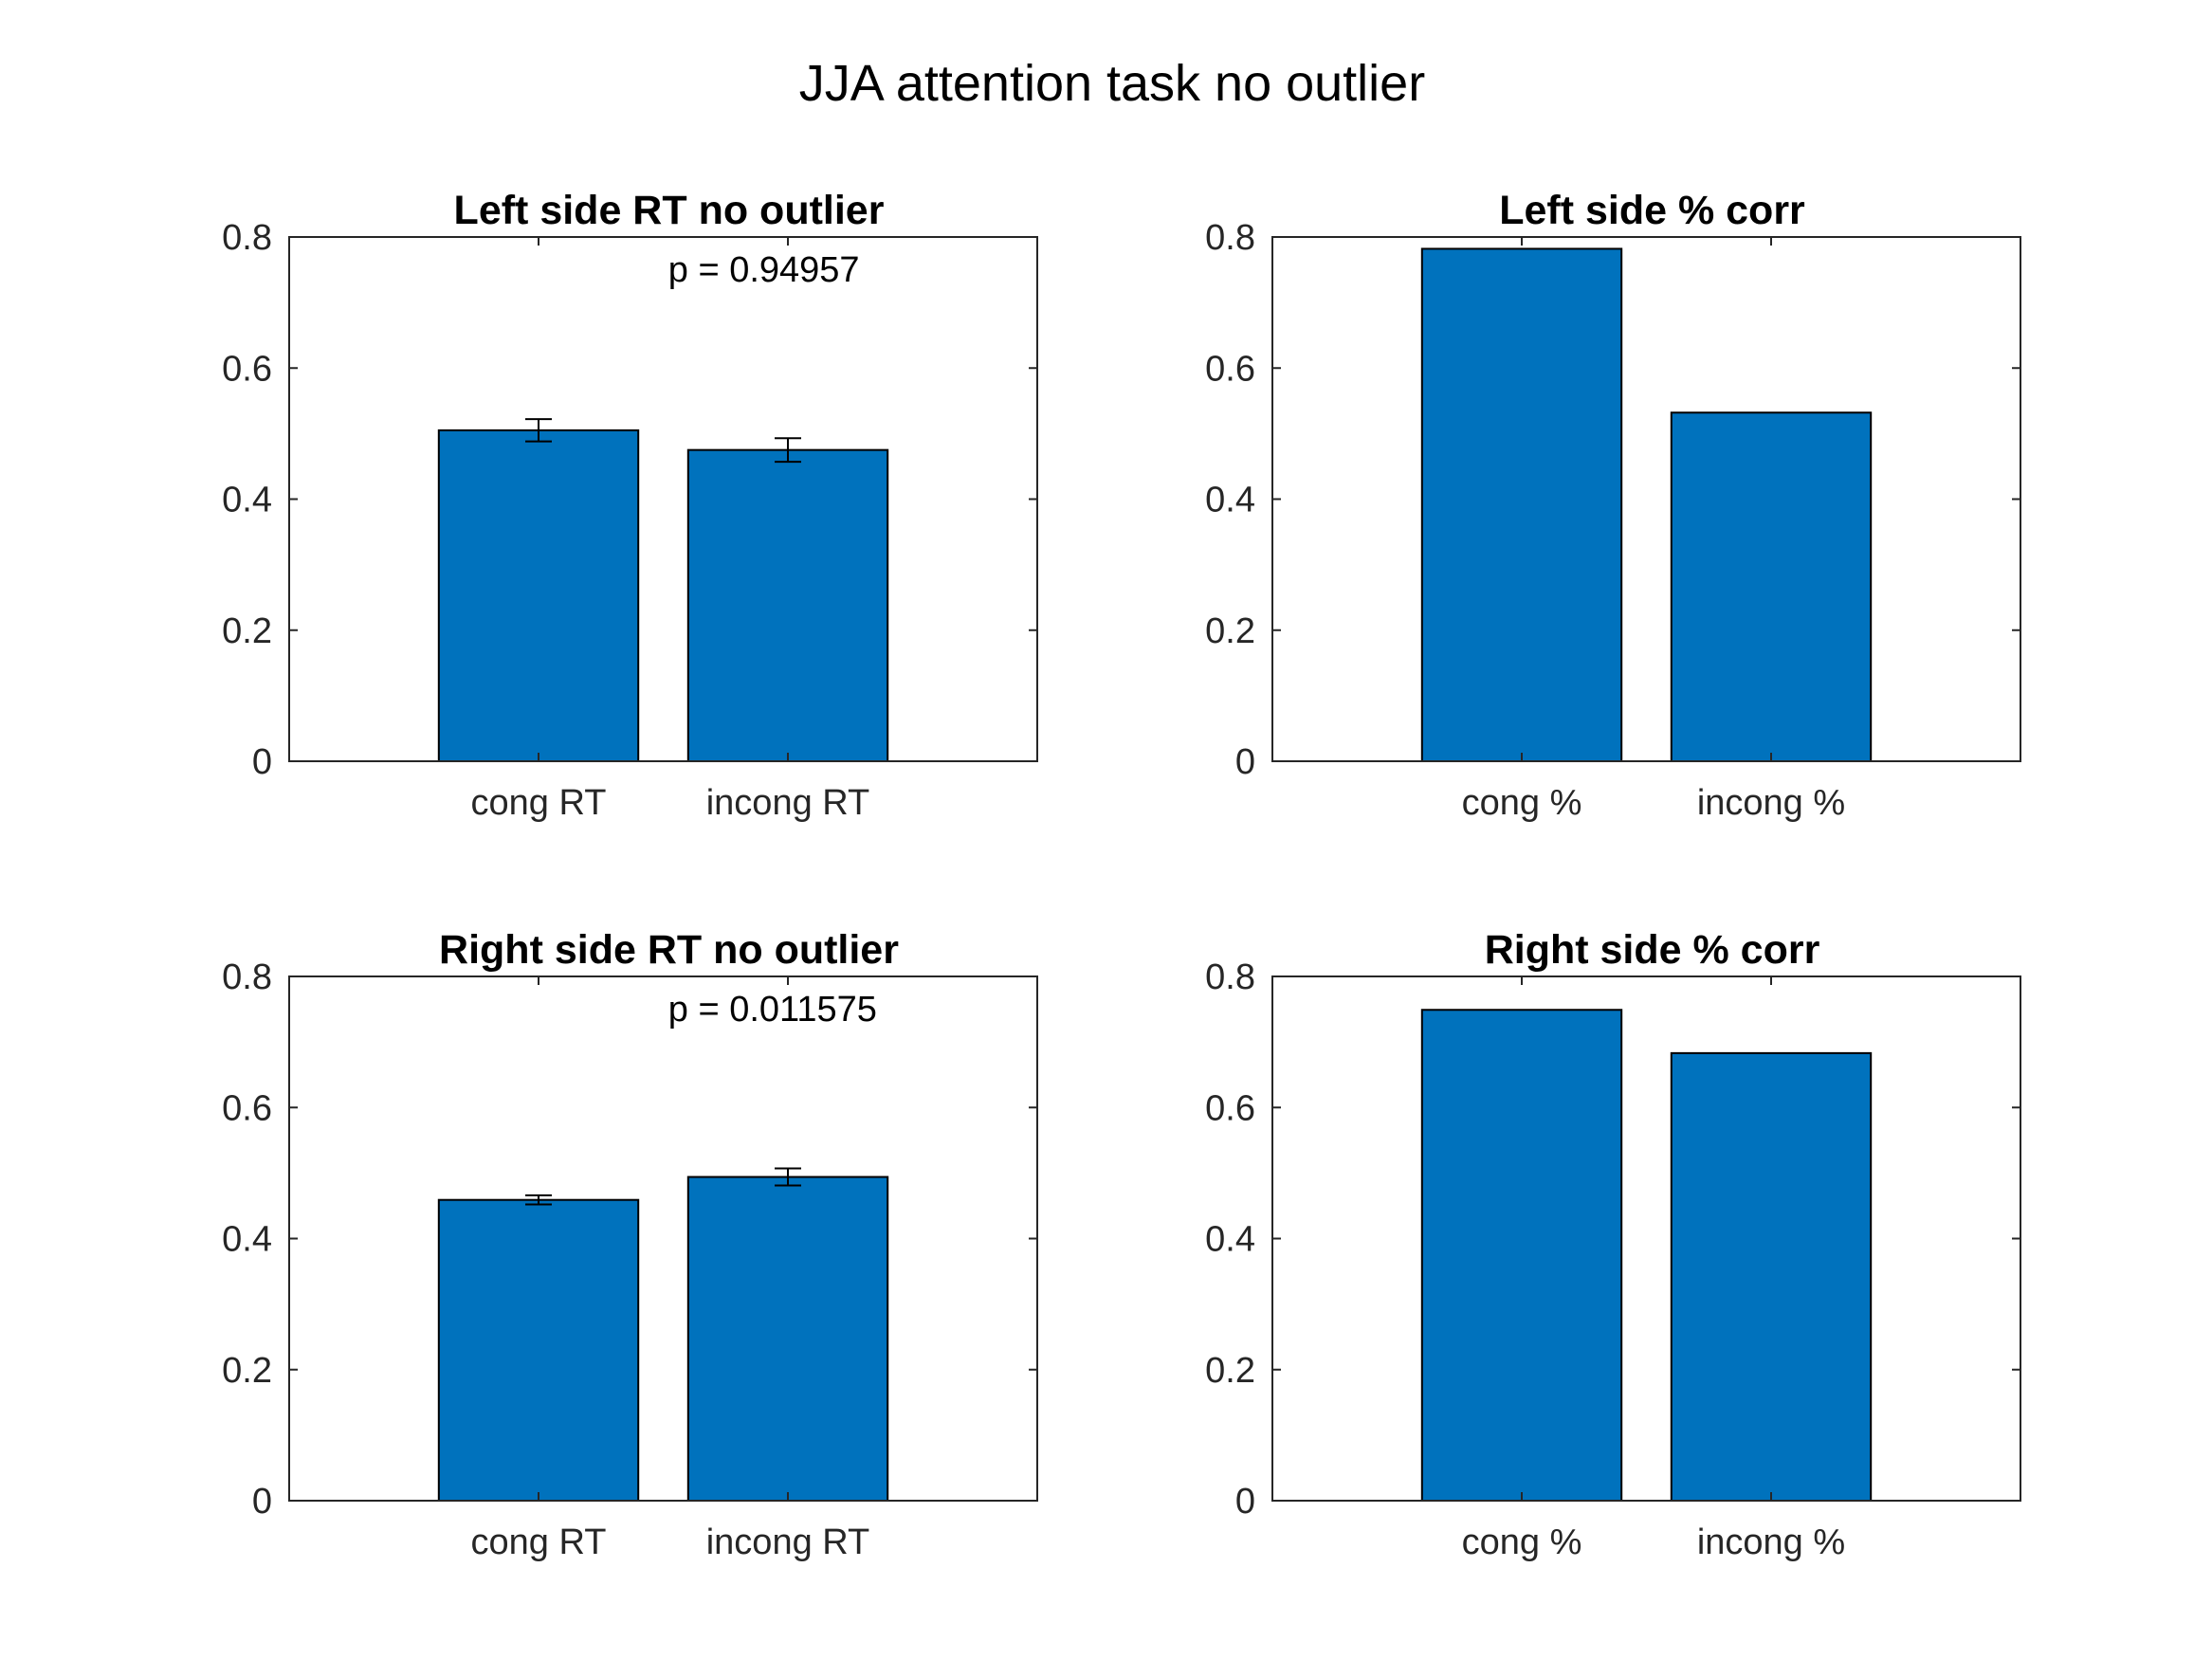 The height and width of the screenshot is (1659, 2212). What do you see at coordinates (1652, 210) in the screenshot?
I see `left-corr-title: Left side % corr` at bounding box center [1652, 210].